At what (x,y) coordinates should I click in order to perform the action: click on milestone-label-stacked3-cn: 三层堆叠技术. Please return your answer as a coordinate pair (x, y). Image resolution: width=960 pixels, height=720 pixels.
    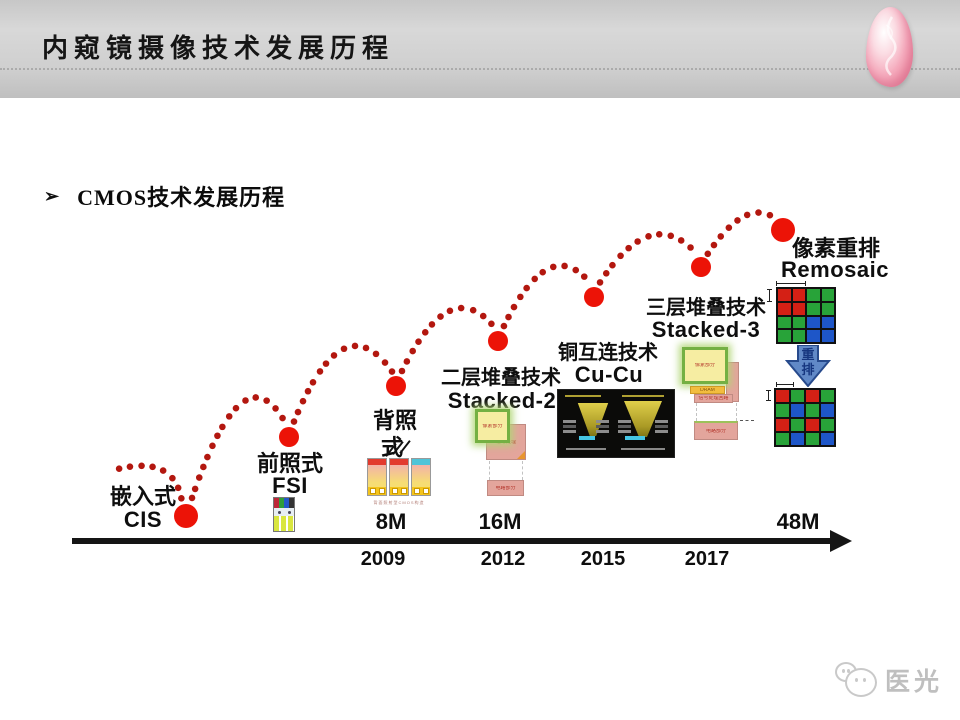
    Looking at the image, I should click on (706, 308).